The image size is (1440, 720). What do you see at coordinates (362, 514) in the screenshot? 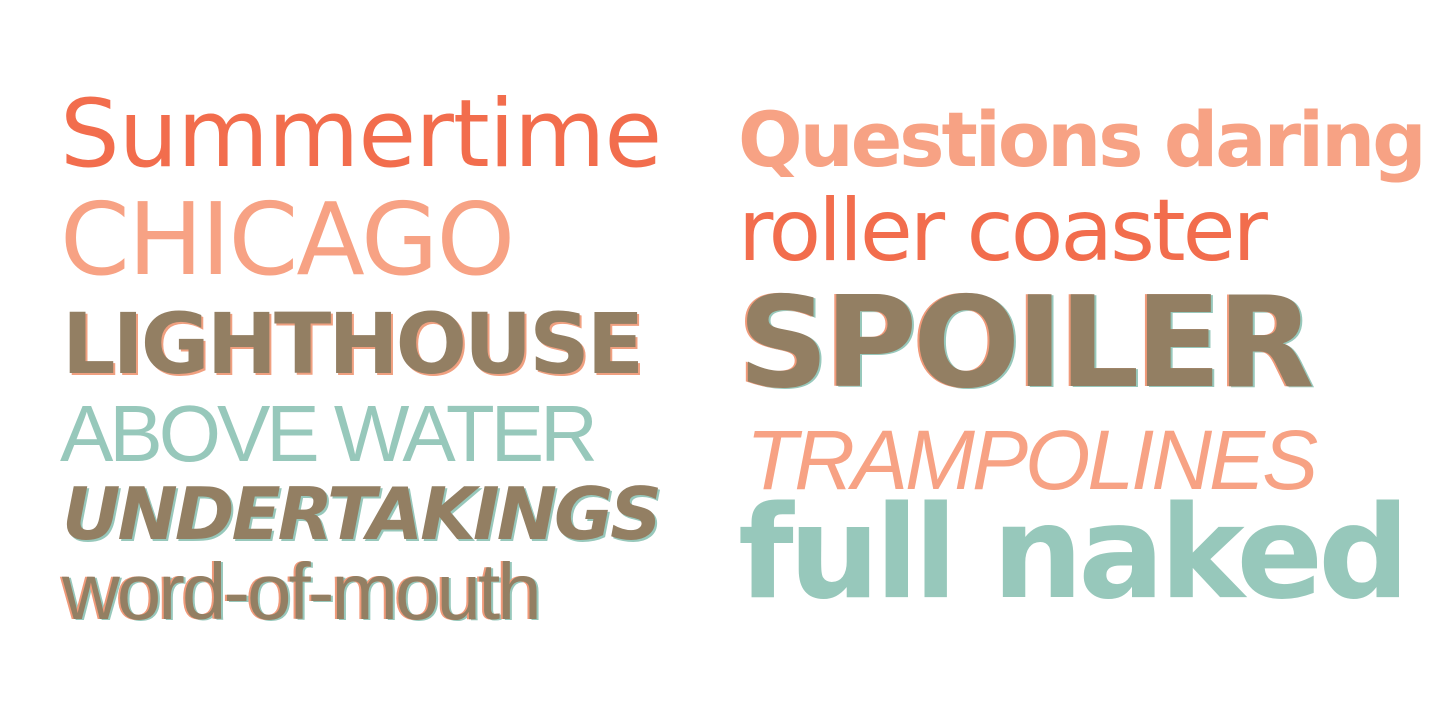
I see `word-undertakings: UNDERTAKINGS` at bounding box center [362, 514].